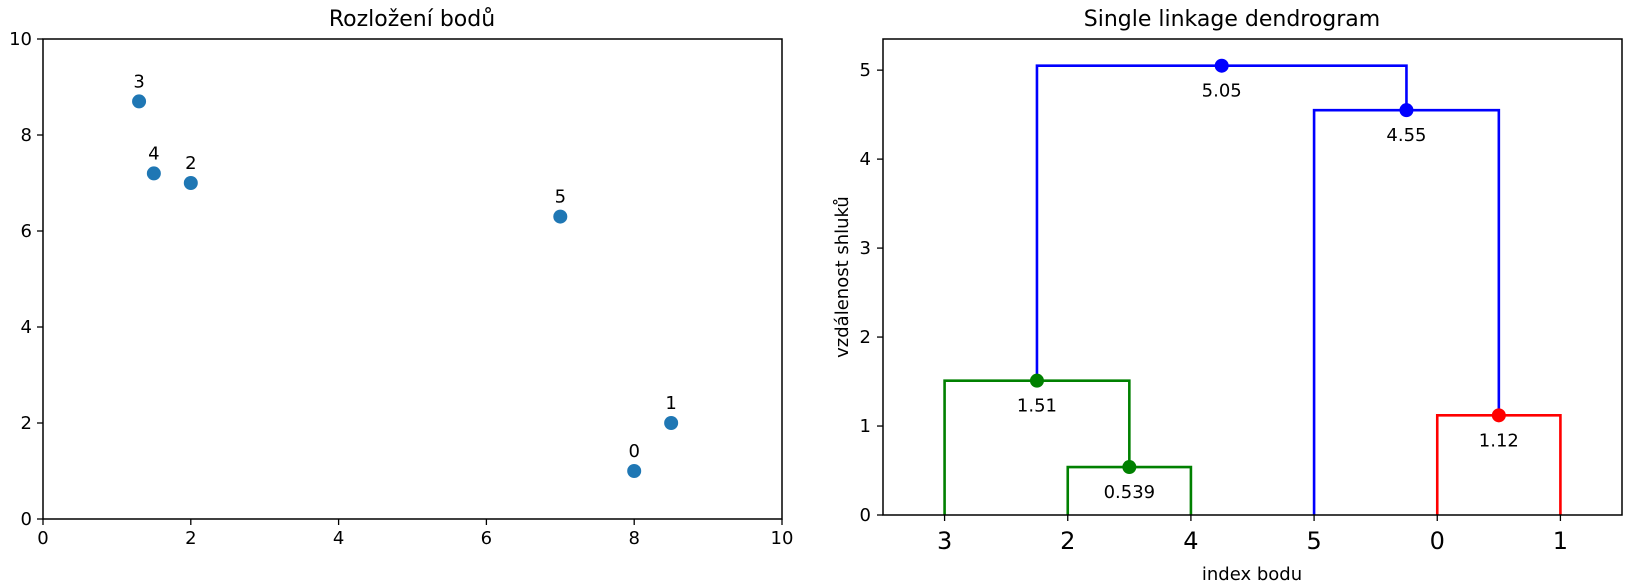 Image resolution: width=1625 pixels, height=588 pixels. I want to click on merge-distance-label: 0.539, so click(1130, 492).